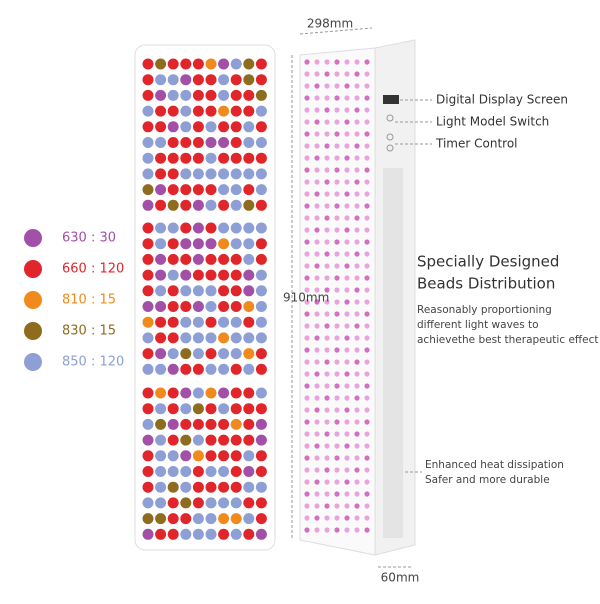 The height and width of the screenshot is (604, 600). Describe the element at coordinates (400, 578) in the screenshot. I see `dim-depth: 60mm` at that location.